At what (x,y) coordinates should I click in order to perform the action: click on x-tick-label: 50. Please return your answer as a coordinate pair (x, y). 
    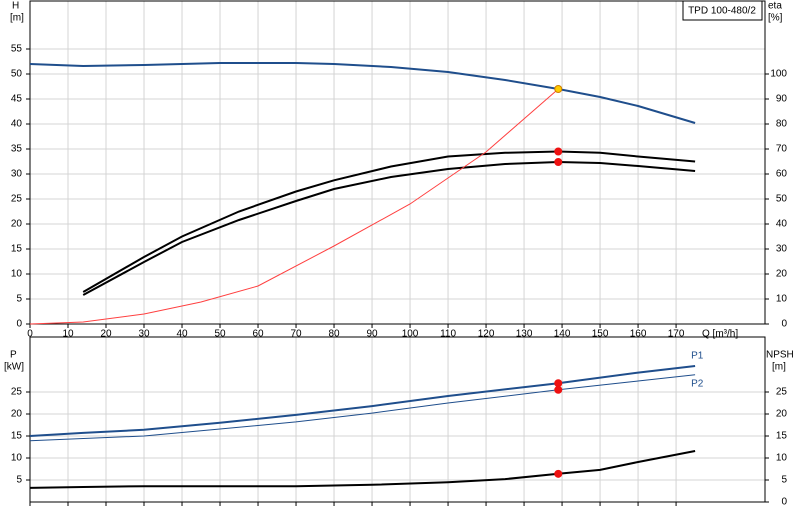
    Looking at the image, I should click on (220, 334).